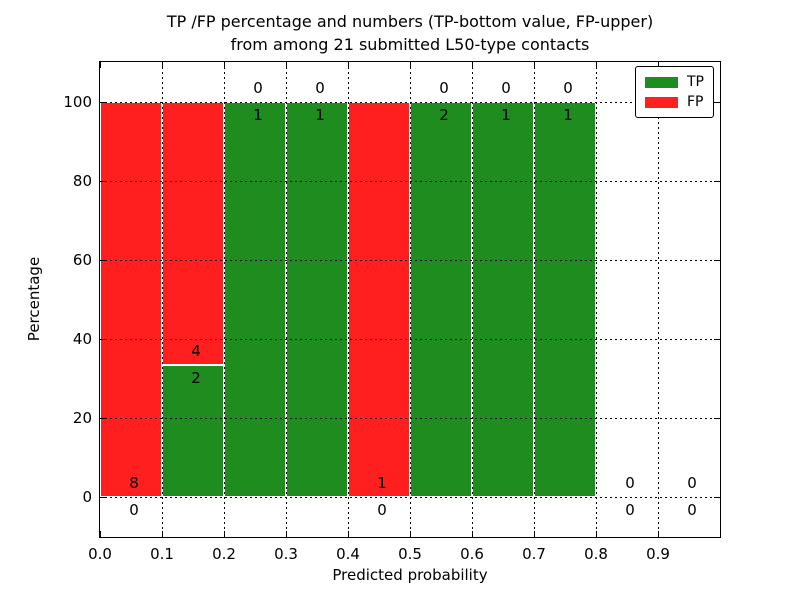  I want to click on x-tick-label-0.1: 0.1, so click(162, 554).